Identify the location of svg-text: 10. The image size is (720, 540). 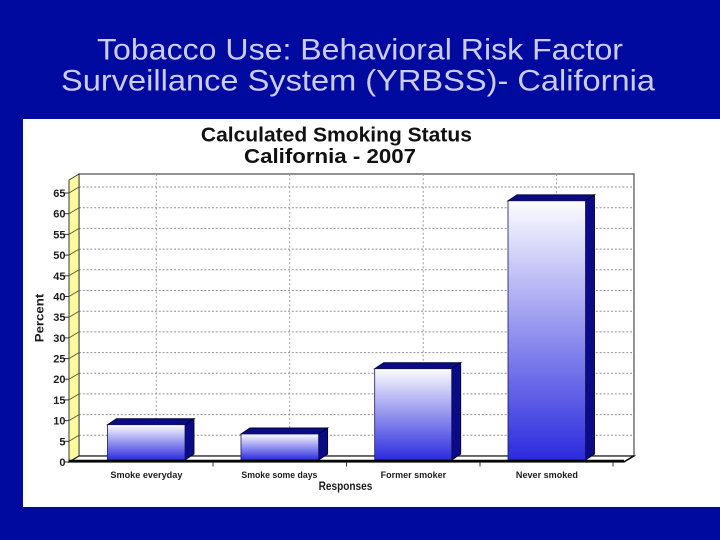
(59, 422).